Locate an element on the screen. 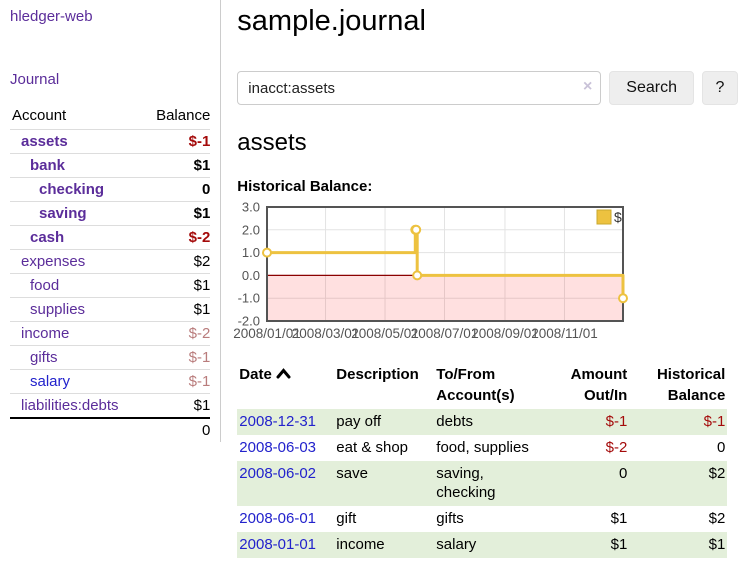 This screenshot has height=582, width=742. account-row: salary $-1 is located at coordinates (110, 381).